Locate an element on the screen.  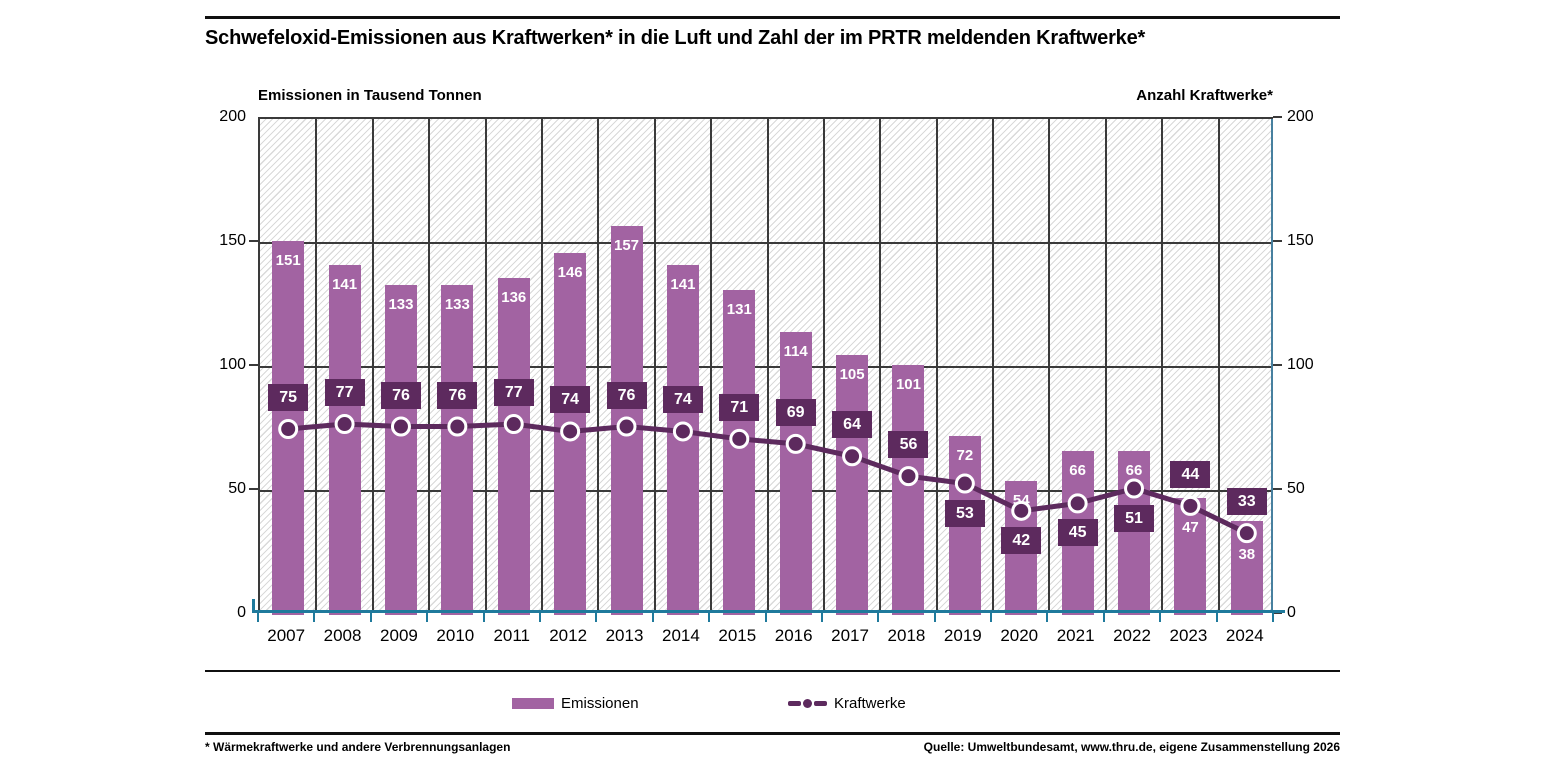
emissions-value-2021: 66 is located at coordinates (1077, 471).